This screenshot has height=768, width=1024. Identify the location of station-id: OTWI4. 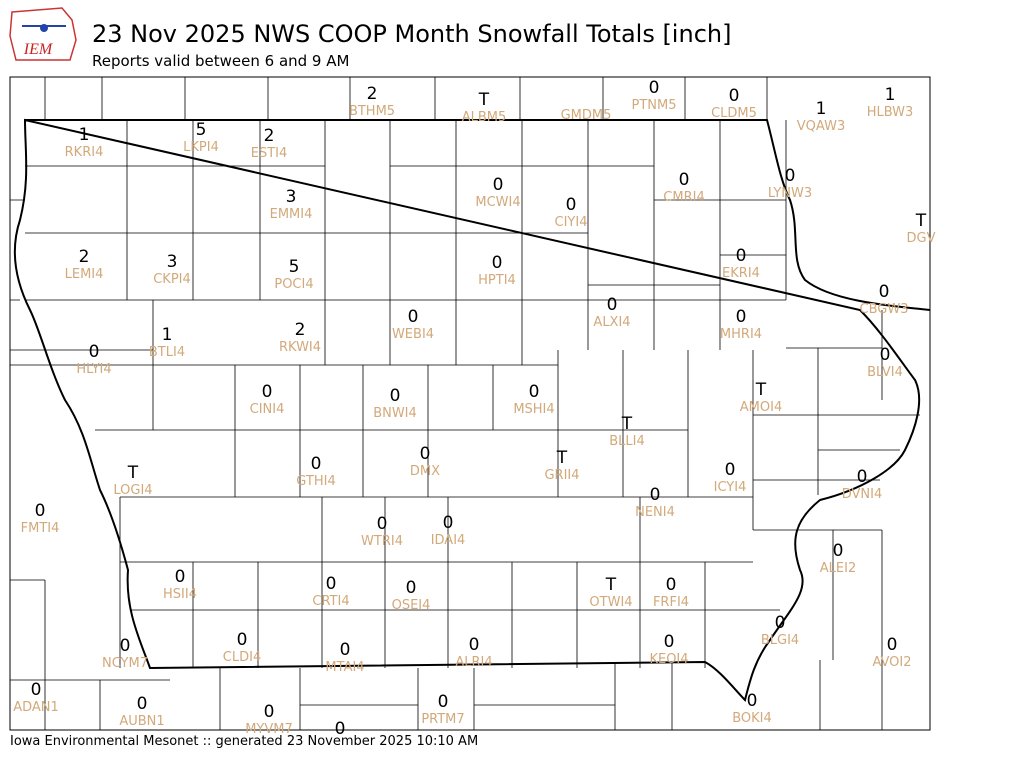
(610, 602).